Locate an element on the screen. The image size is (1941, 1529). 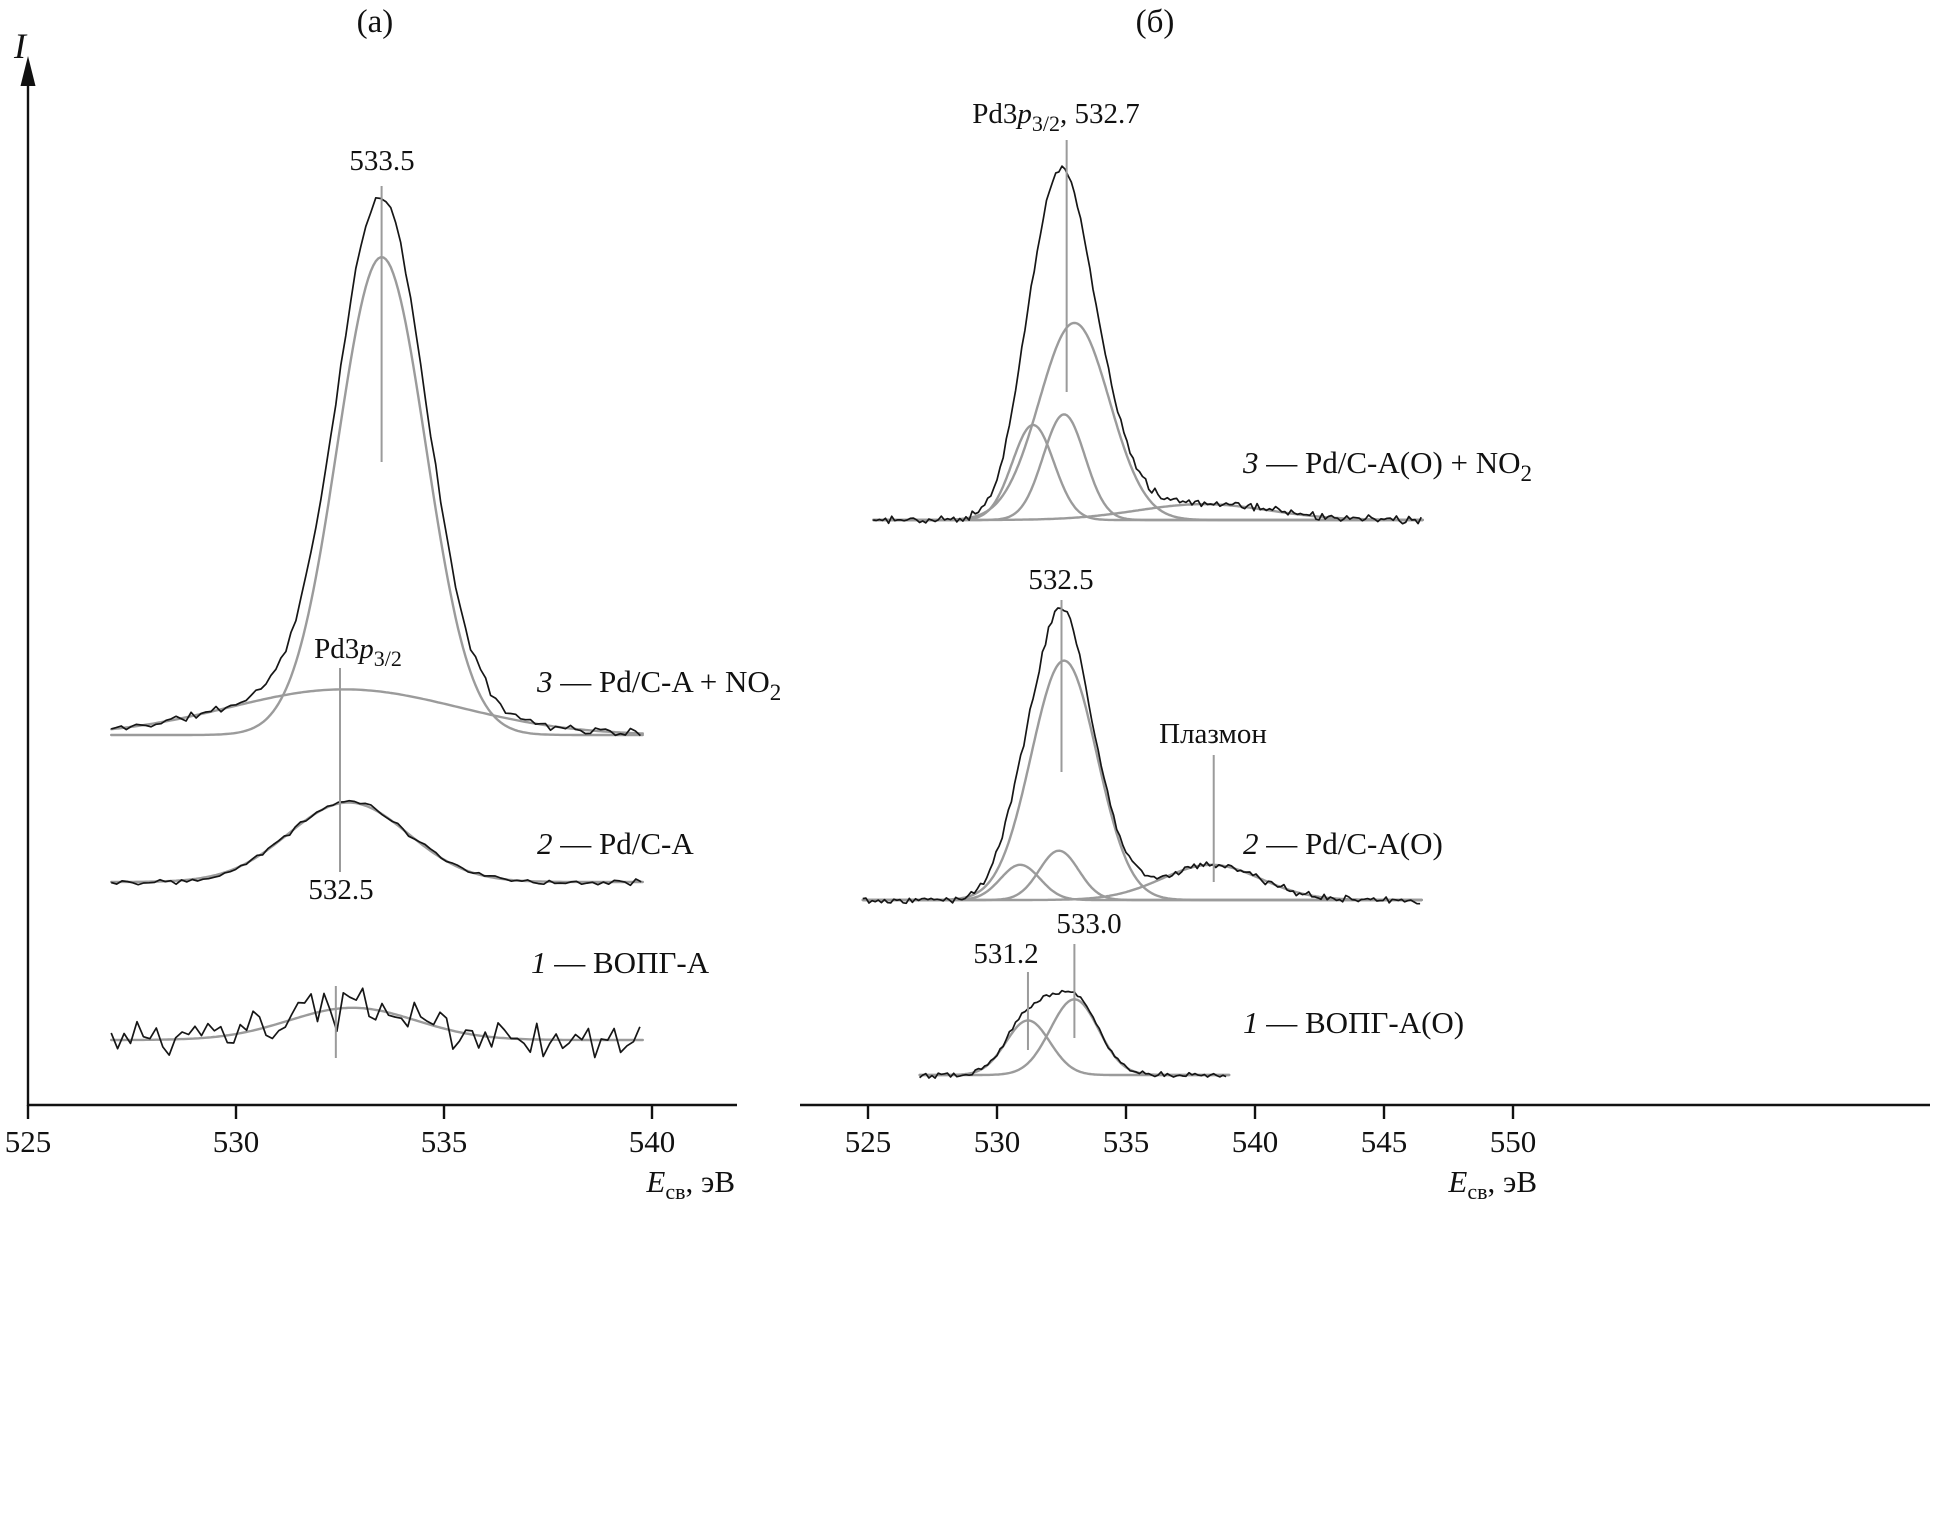
panel-b-title: (б) is located at coordinates (1155, 22).